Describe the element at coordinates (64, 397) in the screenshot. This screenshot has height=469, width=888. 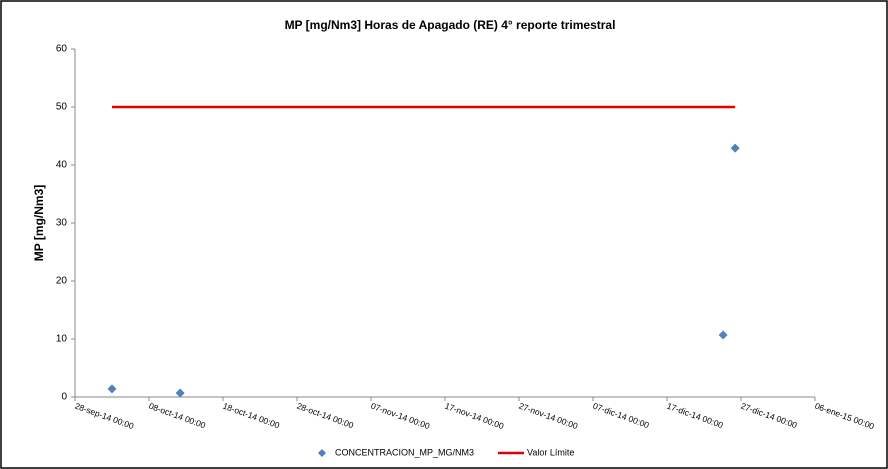
I see `y-tick-label: 0` at that location.